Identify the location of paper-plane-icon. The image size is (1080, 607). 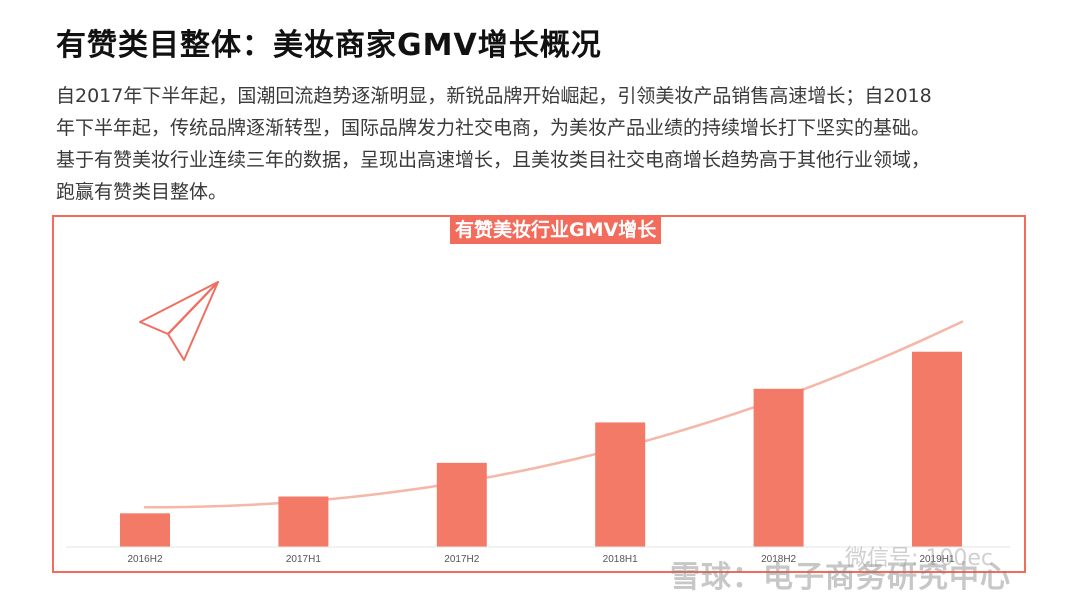
(179, 321).